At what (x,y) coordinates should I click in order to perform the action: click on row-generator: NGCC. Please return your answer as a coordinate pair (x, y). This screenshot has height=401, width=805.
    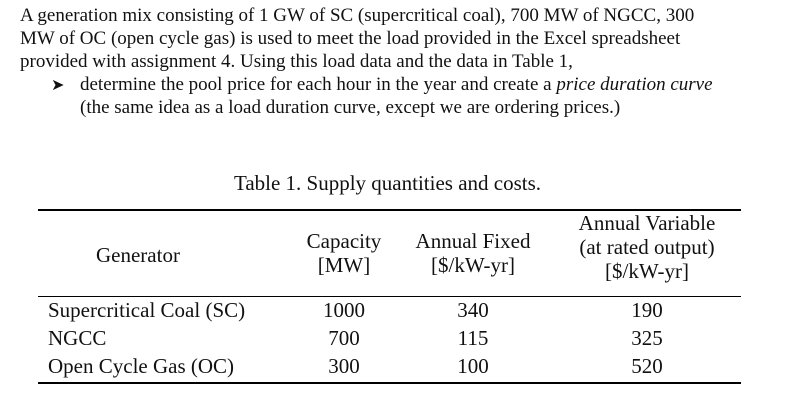
    Looking at the image, I should click on (77, 338).